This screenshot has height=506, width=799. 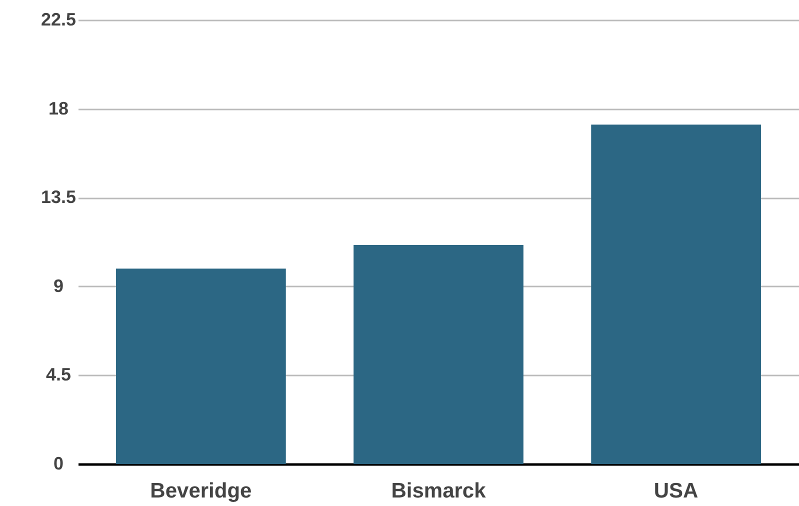 I want to click on y-tick-label: 4.5, so click(x=59, y=374).